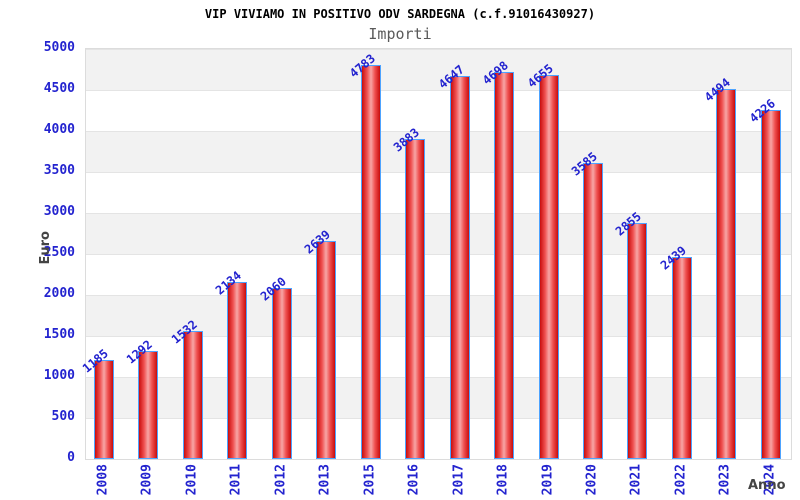 This screenshot has height=500, width=800. I want to click on y-tick-label: 4500, so click(59, 88).